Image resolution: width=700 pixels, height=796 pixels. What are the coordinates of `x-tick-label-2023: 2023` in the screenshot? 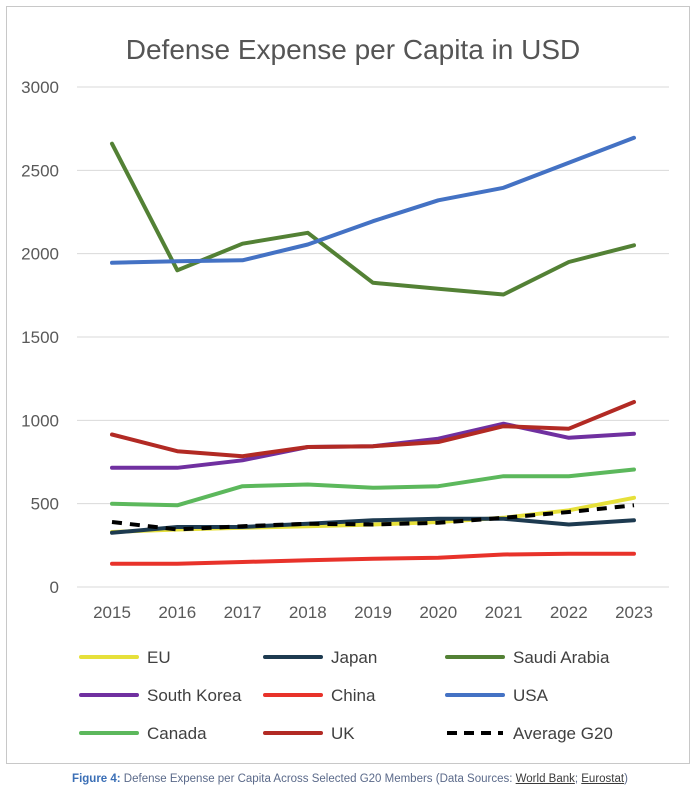 It's located at (634, 612).